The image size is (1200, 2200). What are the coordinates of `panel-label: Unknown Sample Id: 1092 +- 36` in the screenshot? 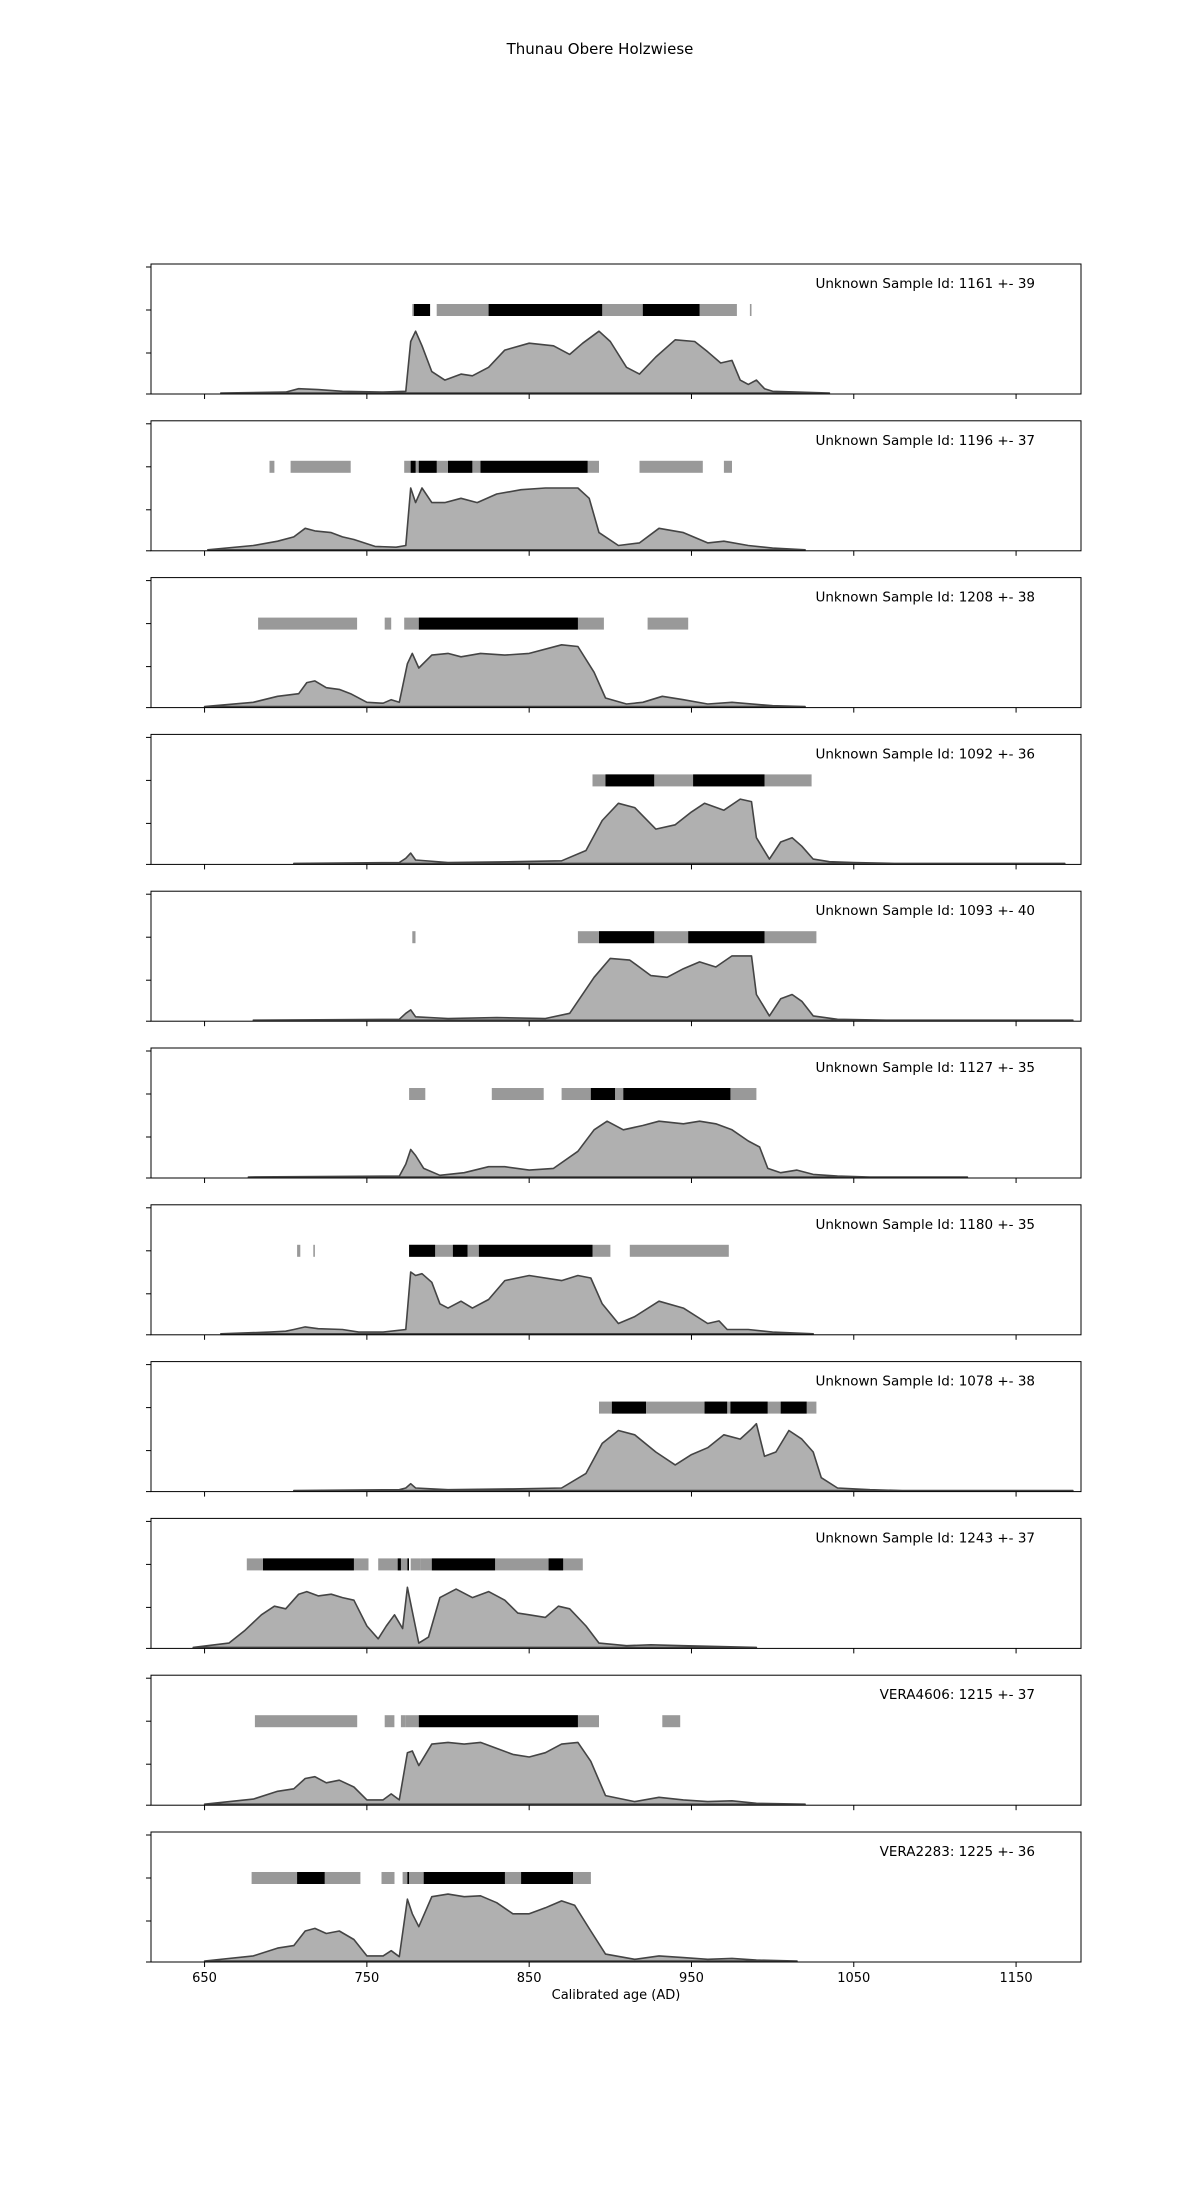 It's located at (925, 754).